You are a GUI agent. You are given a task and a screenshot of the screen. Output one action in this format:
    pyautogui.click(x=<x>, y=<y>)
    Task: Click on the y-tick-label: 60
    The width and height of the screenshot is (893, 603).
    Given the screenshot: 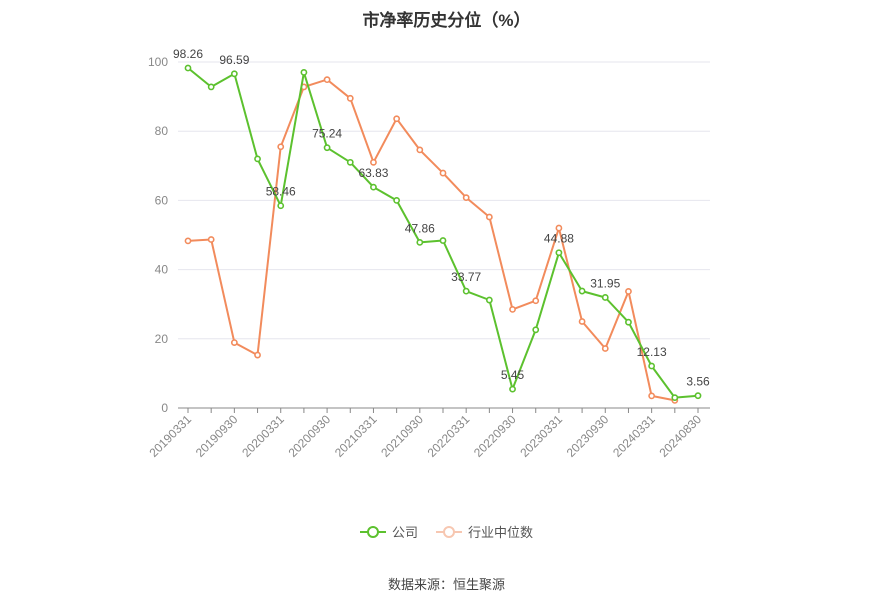 What is the action you would take?
    pyautogui.click(x=162, y=200)
    